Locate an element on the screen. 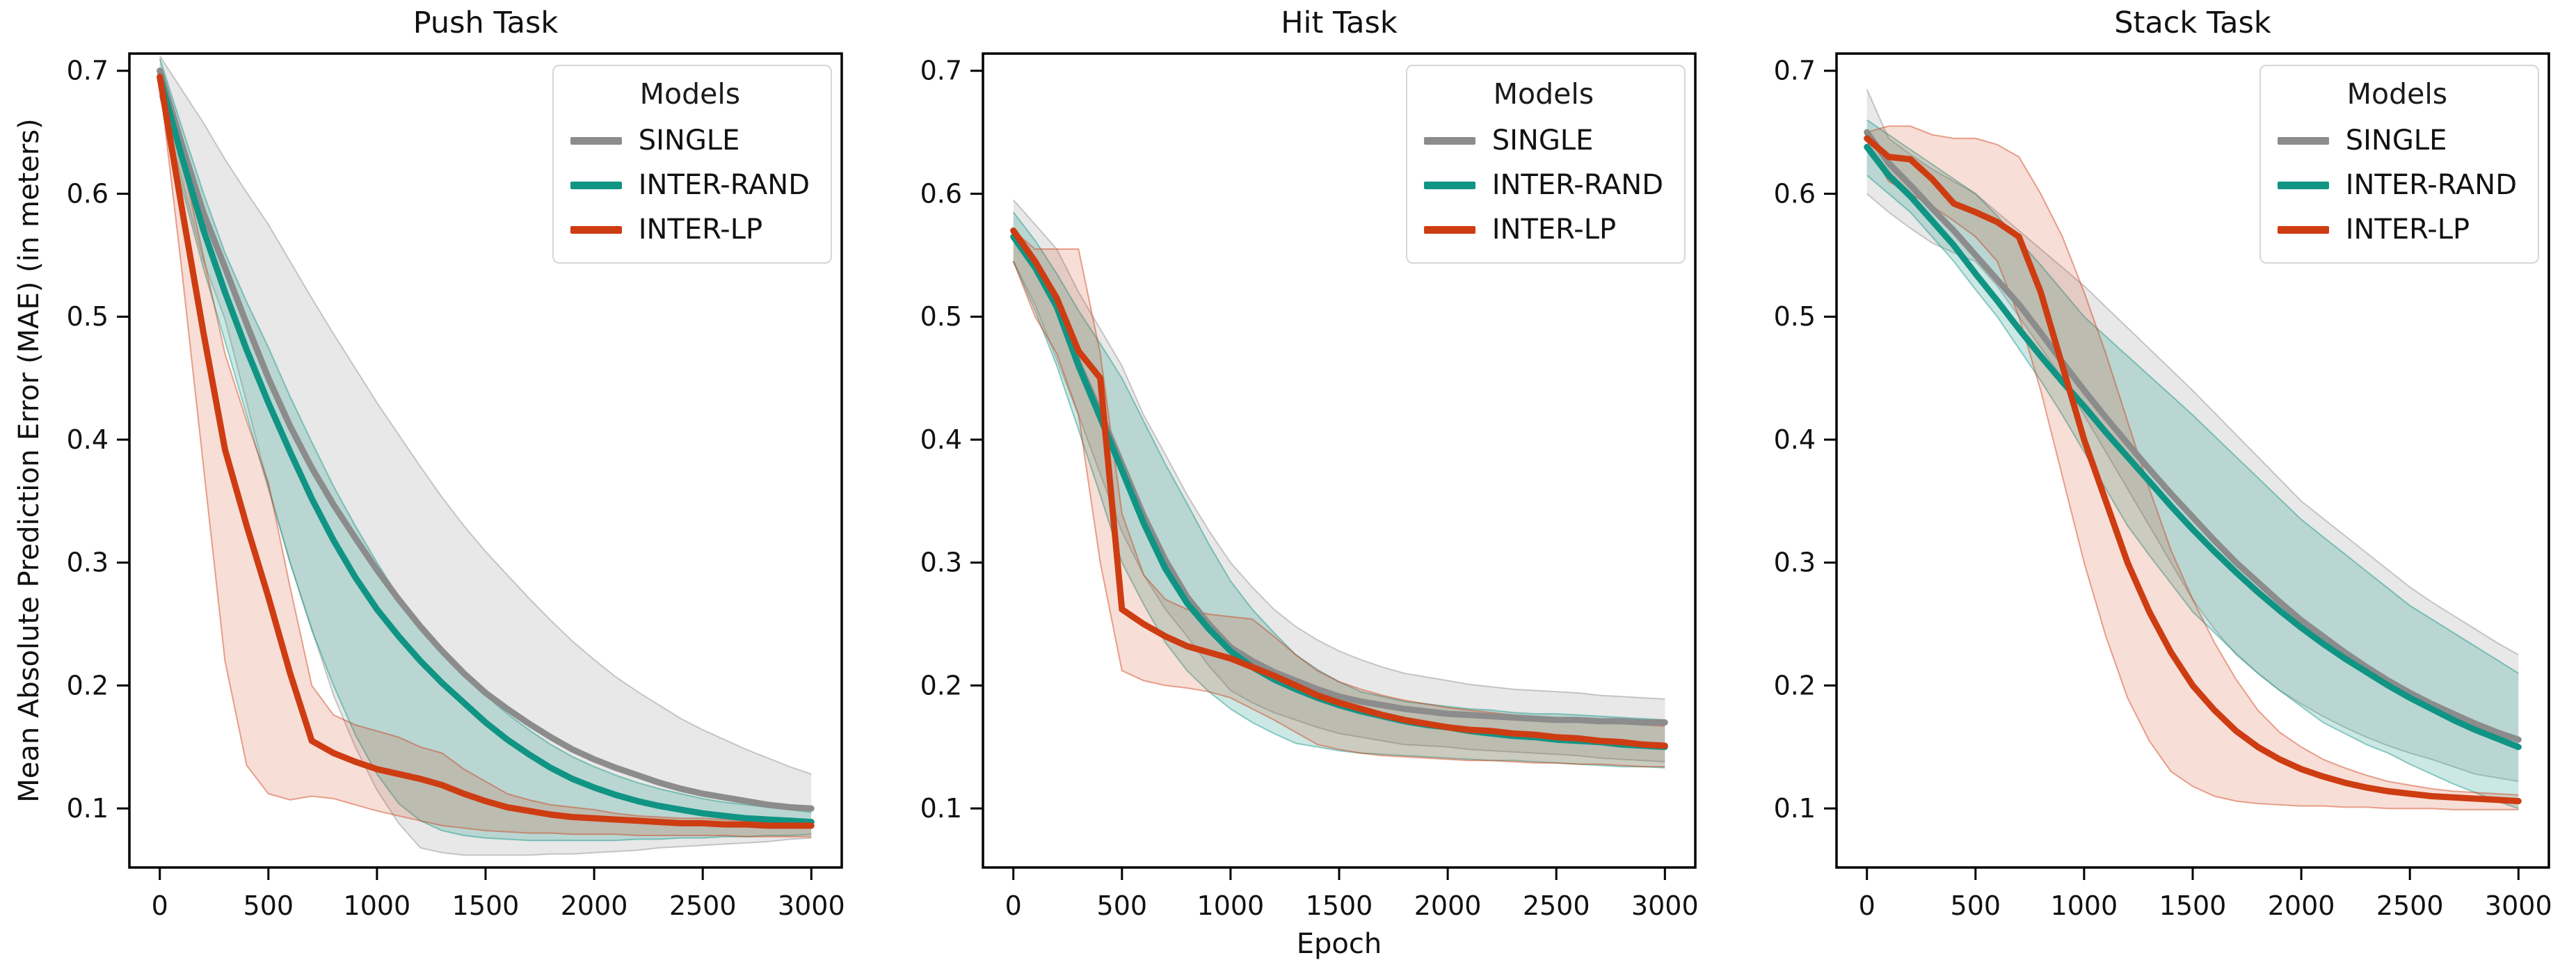 The width and height of the screenshot is (2576, 976). band-upper-edge-single is located at coordinates (1338, 449).